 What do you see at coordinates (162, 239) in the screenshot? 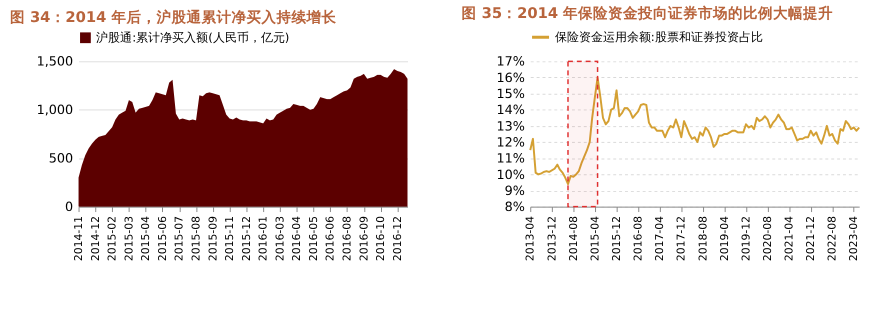
I see `x-tick-label: 2015-06` at bounding box center [162, 239].